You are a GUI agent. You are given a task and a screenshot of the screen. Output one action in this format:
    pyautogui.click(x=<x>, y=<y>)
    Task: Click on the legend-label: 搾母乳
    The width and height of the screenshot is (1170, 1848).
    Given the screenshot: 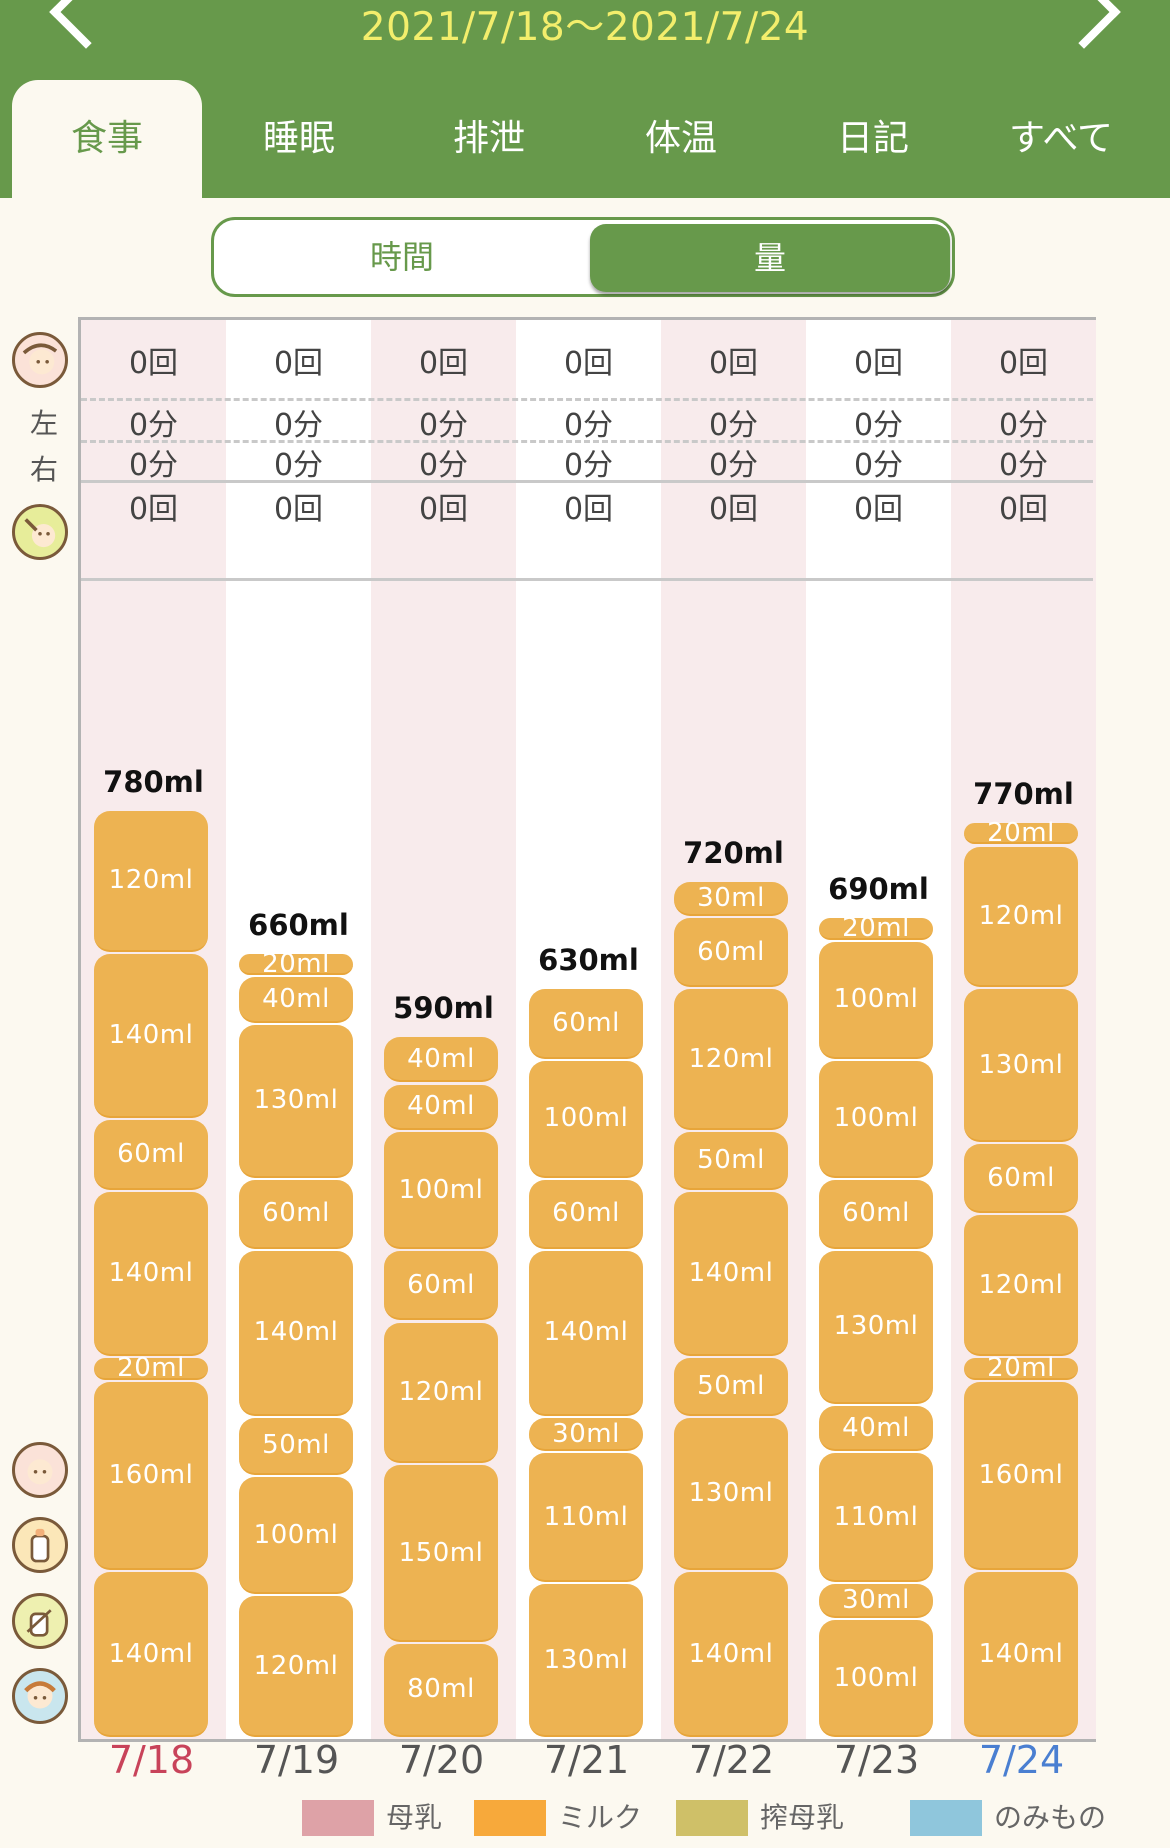 What is the action you would take?
    pyautogui.click(x=802, y=1817)
    